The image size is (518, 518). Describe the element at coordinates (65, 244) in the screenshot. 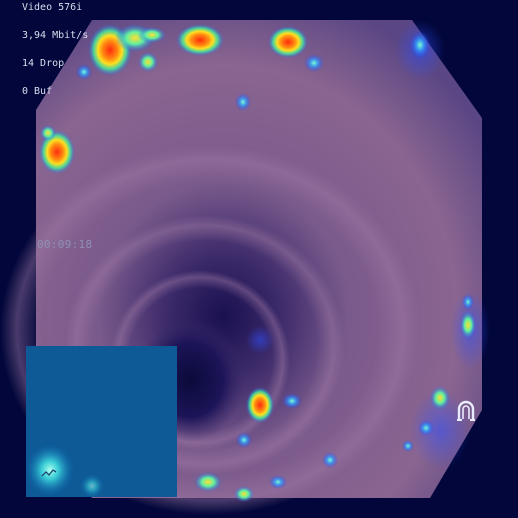

I see `video-timestamp: 00:09:18` at that location.